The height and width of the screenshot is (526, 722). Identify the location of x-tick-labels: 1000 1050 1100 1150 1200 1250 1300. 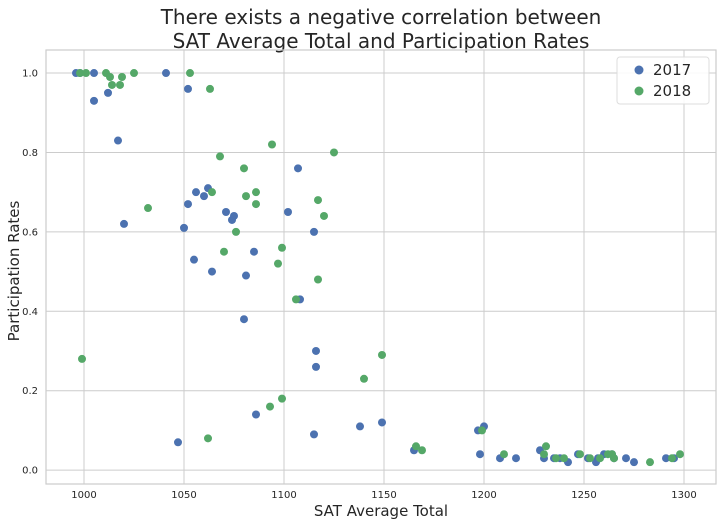
(383, 495).